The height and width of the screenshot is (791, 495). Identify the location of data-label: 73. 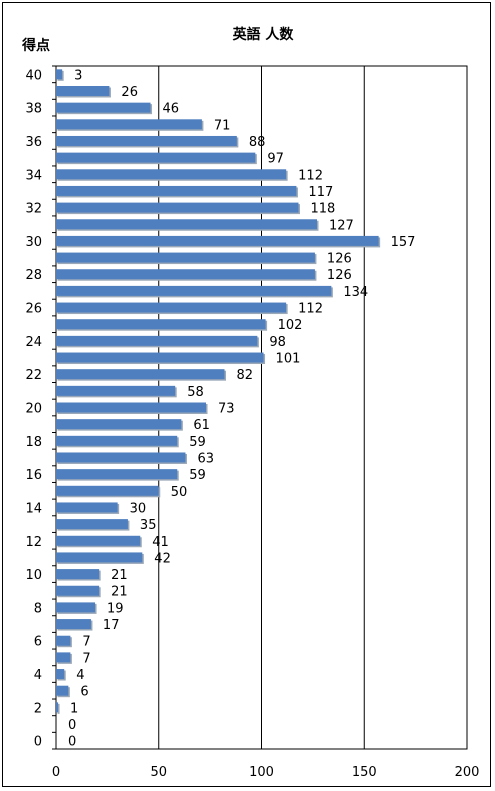
(226, 409).